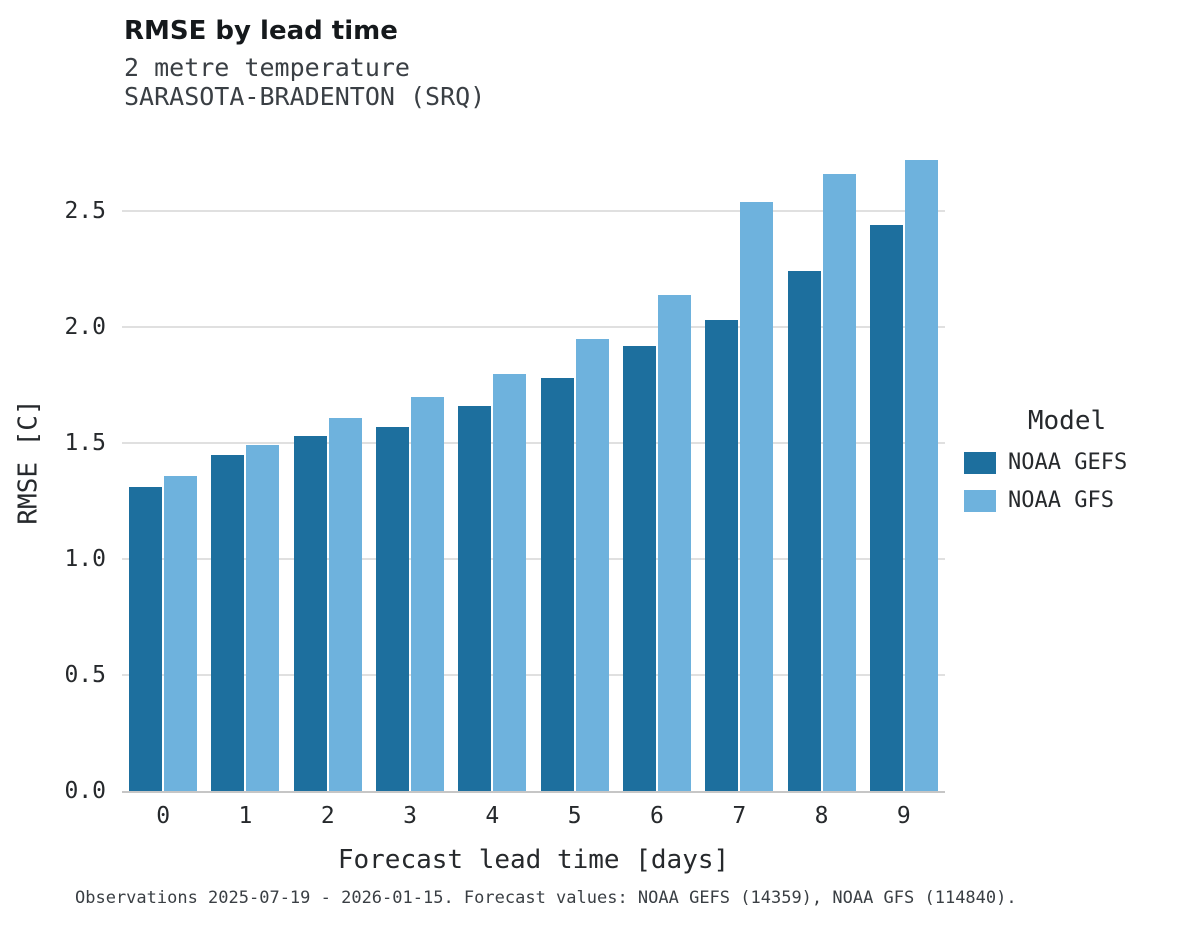 This screenshot has width=1188, height=928. I want to click on y-tick-label: 0.5, so click(85, 675).